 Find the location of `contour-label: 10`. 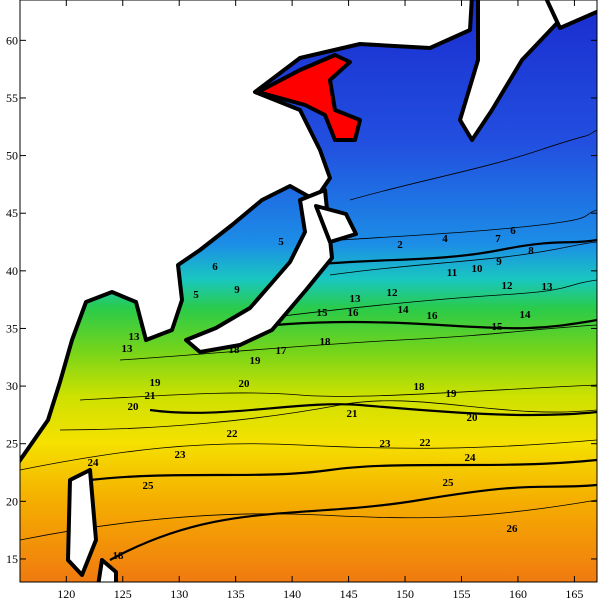

contour-label: 10 is located at coordinates (478, 269).